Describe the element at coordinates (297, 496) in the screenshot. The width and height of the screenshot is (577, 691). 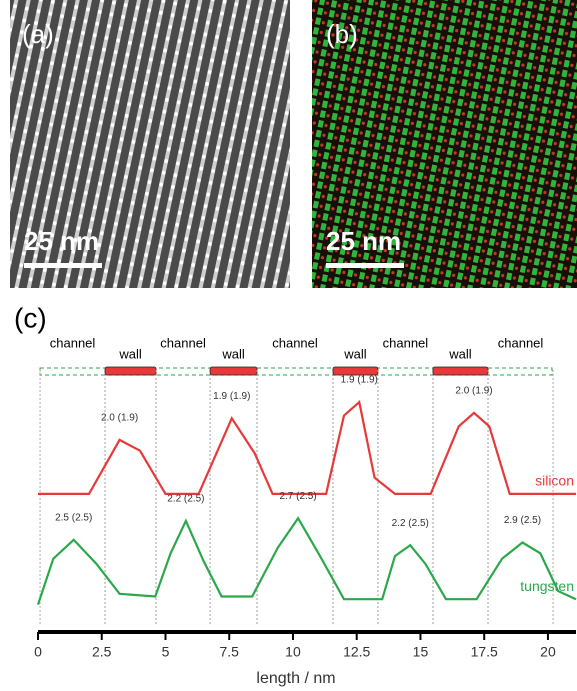
I see `peak-label: 2.7 (2.5)` at that location.